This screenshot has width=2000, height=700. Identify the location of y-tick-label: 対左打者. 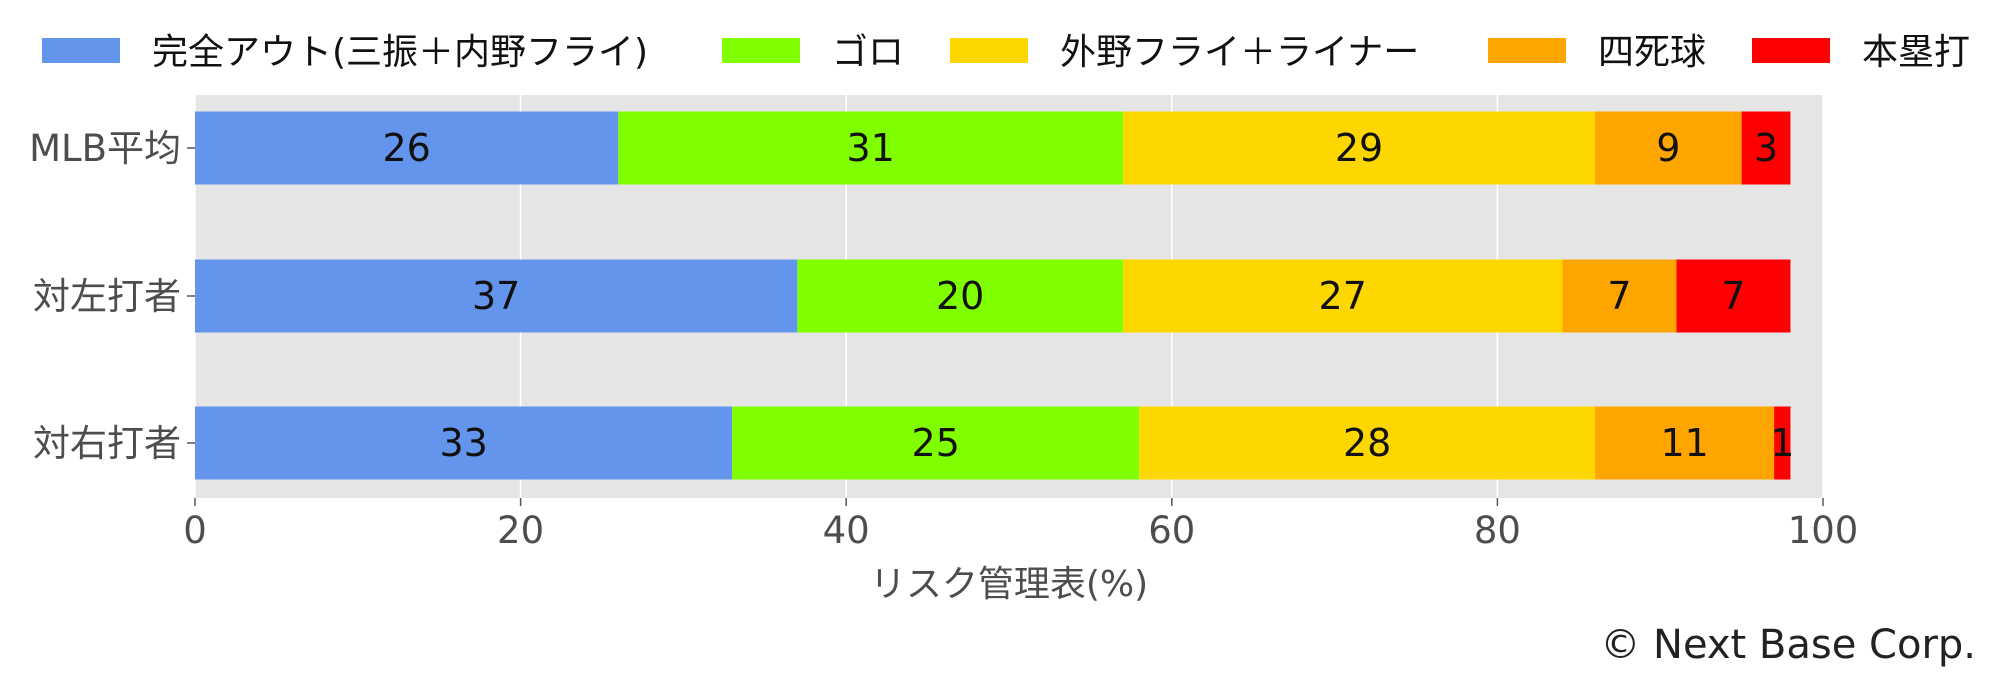
(107, 296).